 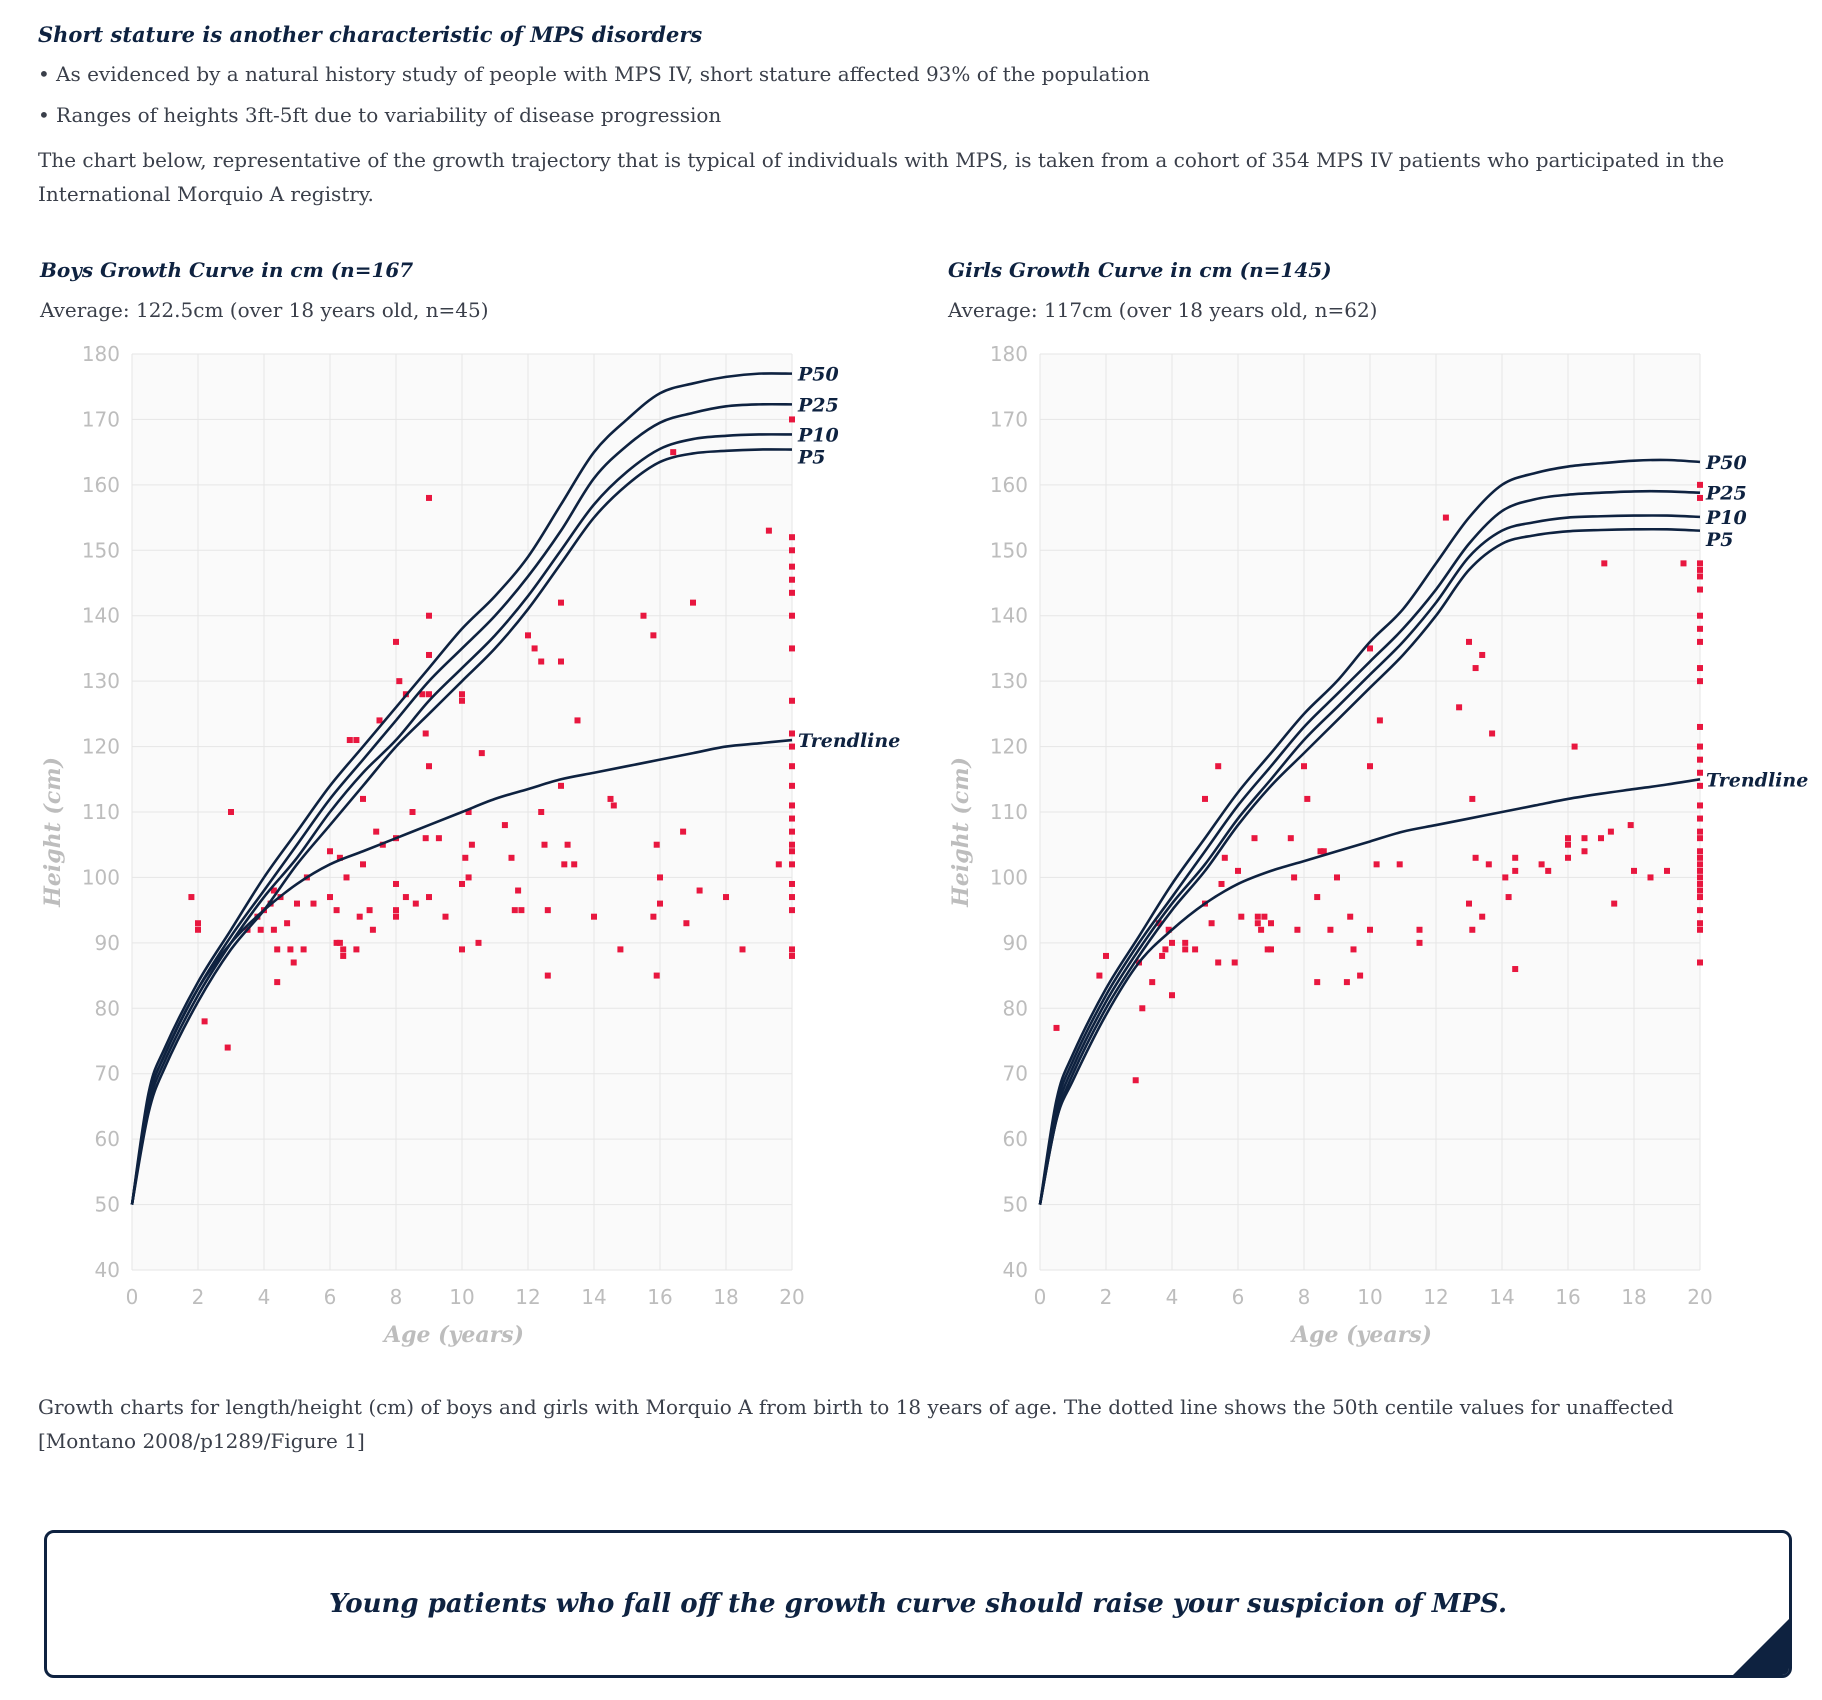 What do you see at coordinates (101, 354) in the screenshot?
I see `y-tick-label: 180` at bounding box center [101, 354].